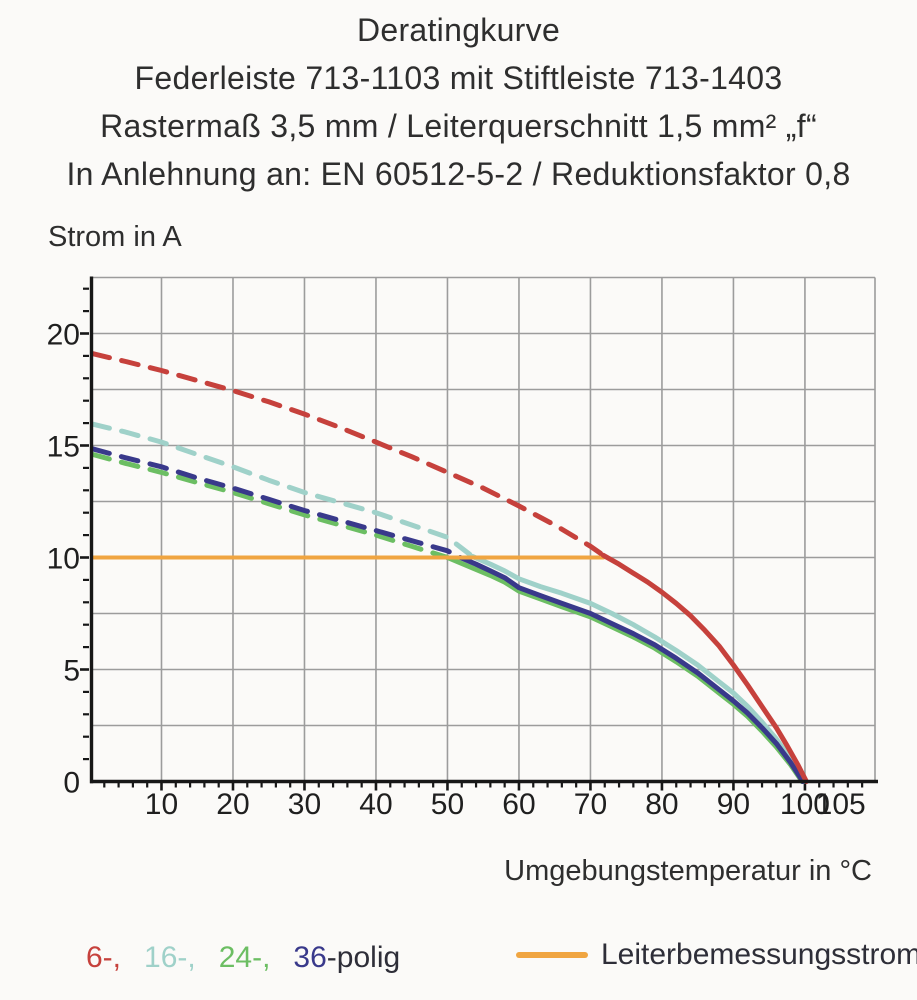 The image size is (917, 1000). What do you see at coordinates (310, 957) in the screenshot?
I see `legend-item-36-number: 36` at bounding box center [310, 957].